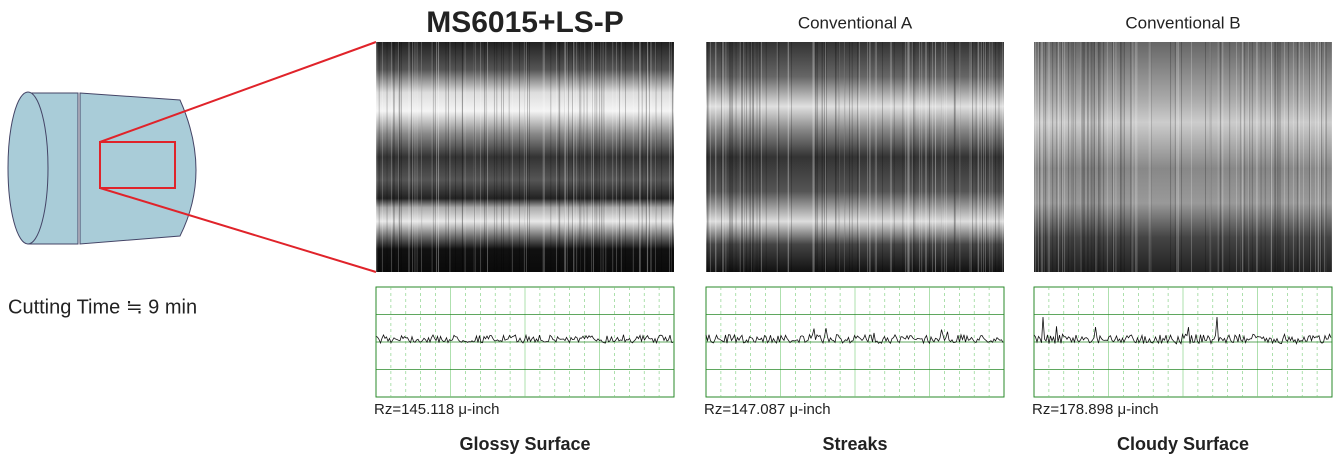 This screenshot has width=1337, height=457. I want to click on caption: Glossy Surface, so click(524, 444).